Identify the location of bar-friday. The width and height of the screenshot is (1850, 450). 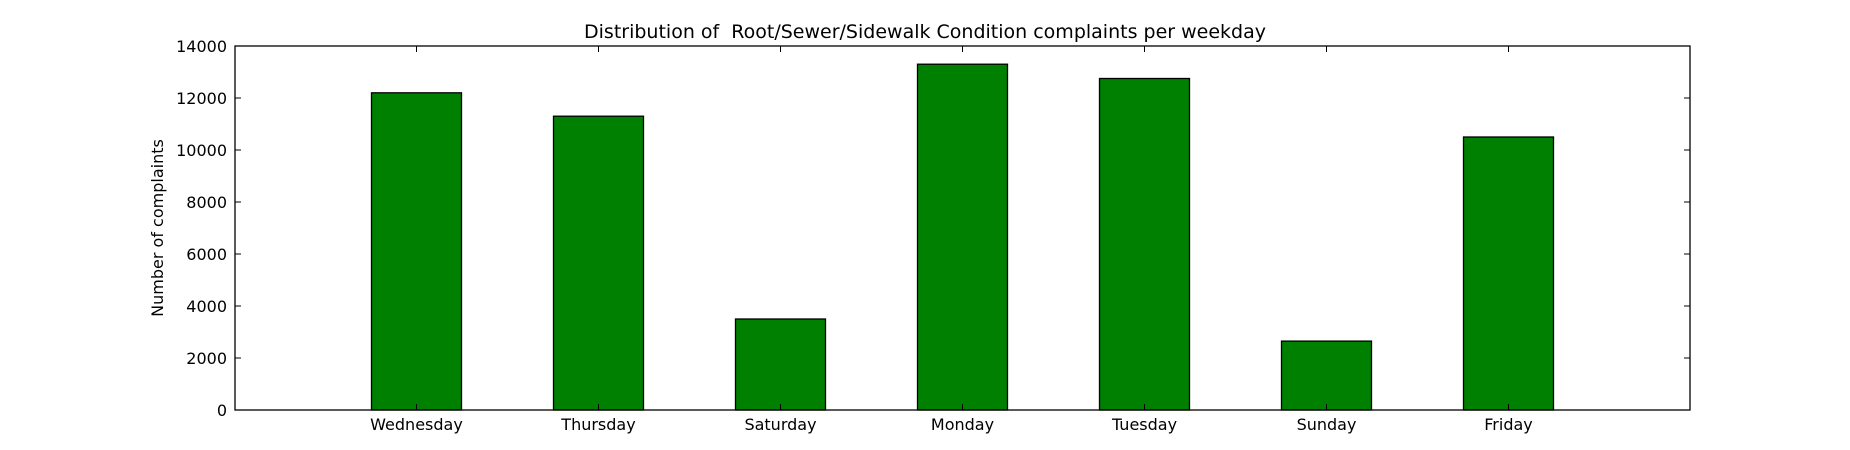
(1508, 273).